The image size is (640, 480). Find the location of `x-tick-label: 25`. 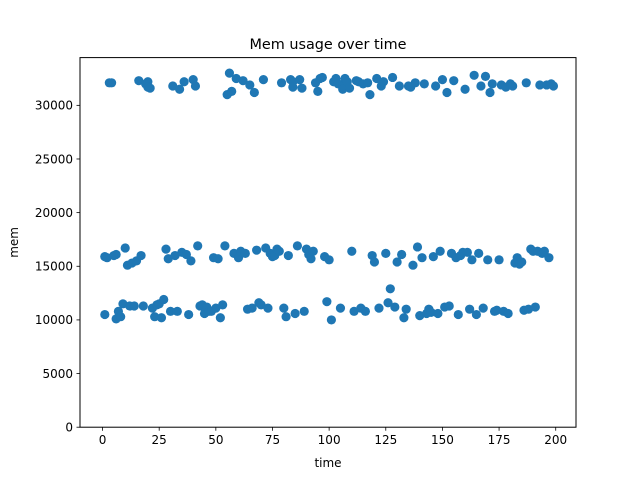

x-tick-label: 25 is located at coordinates (159, 440).